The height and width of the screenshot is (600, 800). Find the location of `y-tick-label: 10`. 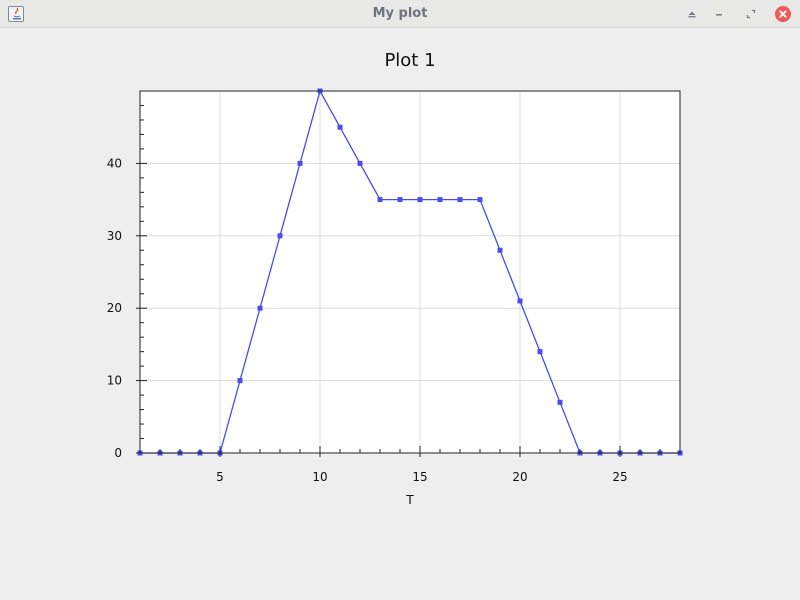

y-tick-label: 10 is located at coordinates (114, 381).